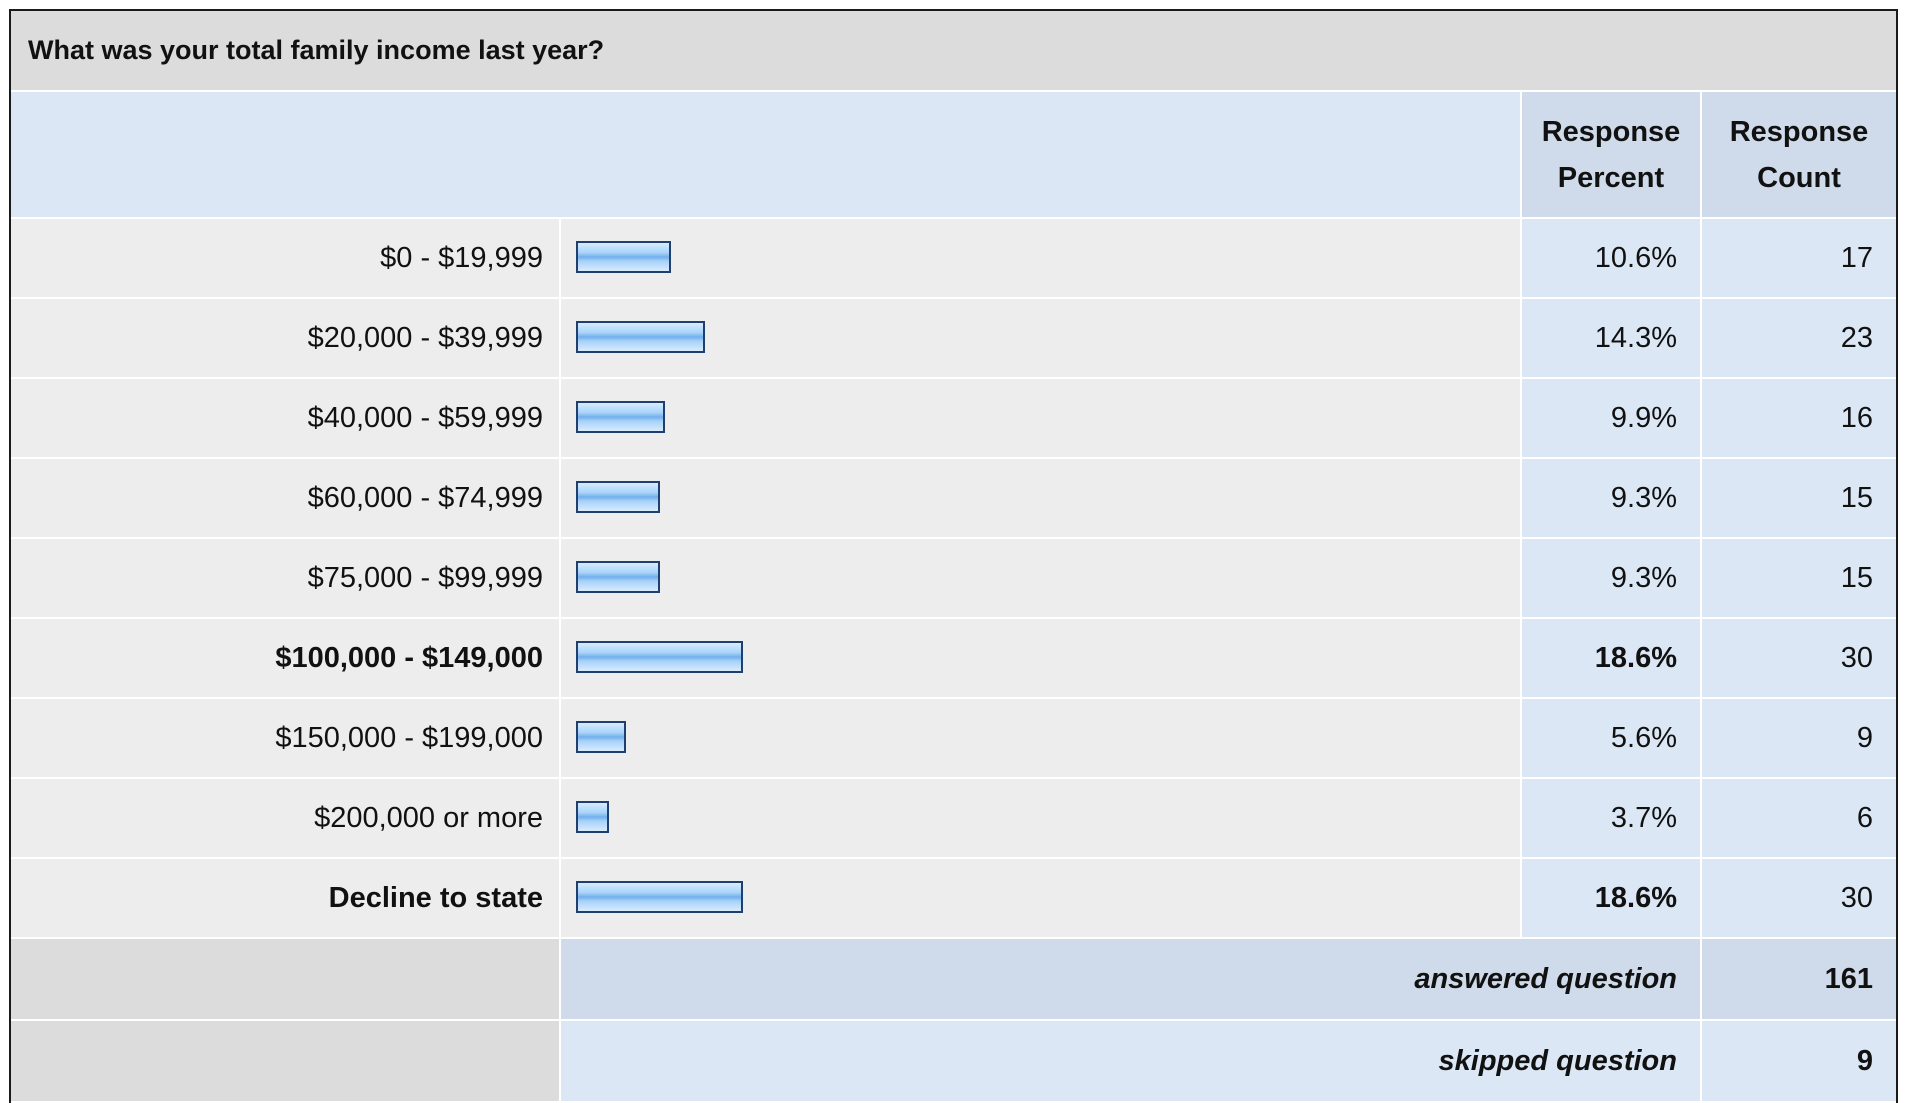 Image resolution: width=1907 pixels, height=1103 pixels. What do you see at coordinates (1798, 979) in the screenshot?
I see `answered-question-value: 161` at bounding box center [1798, 979].